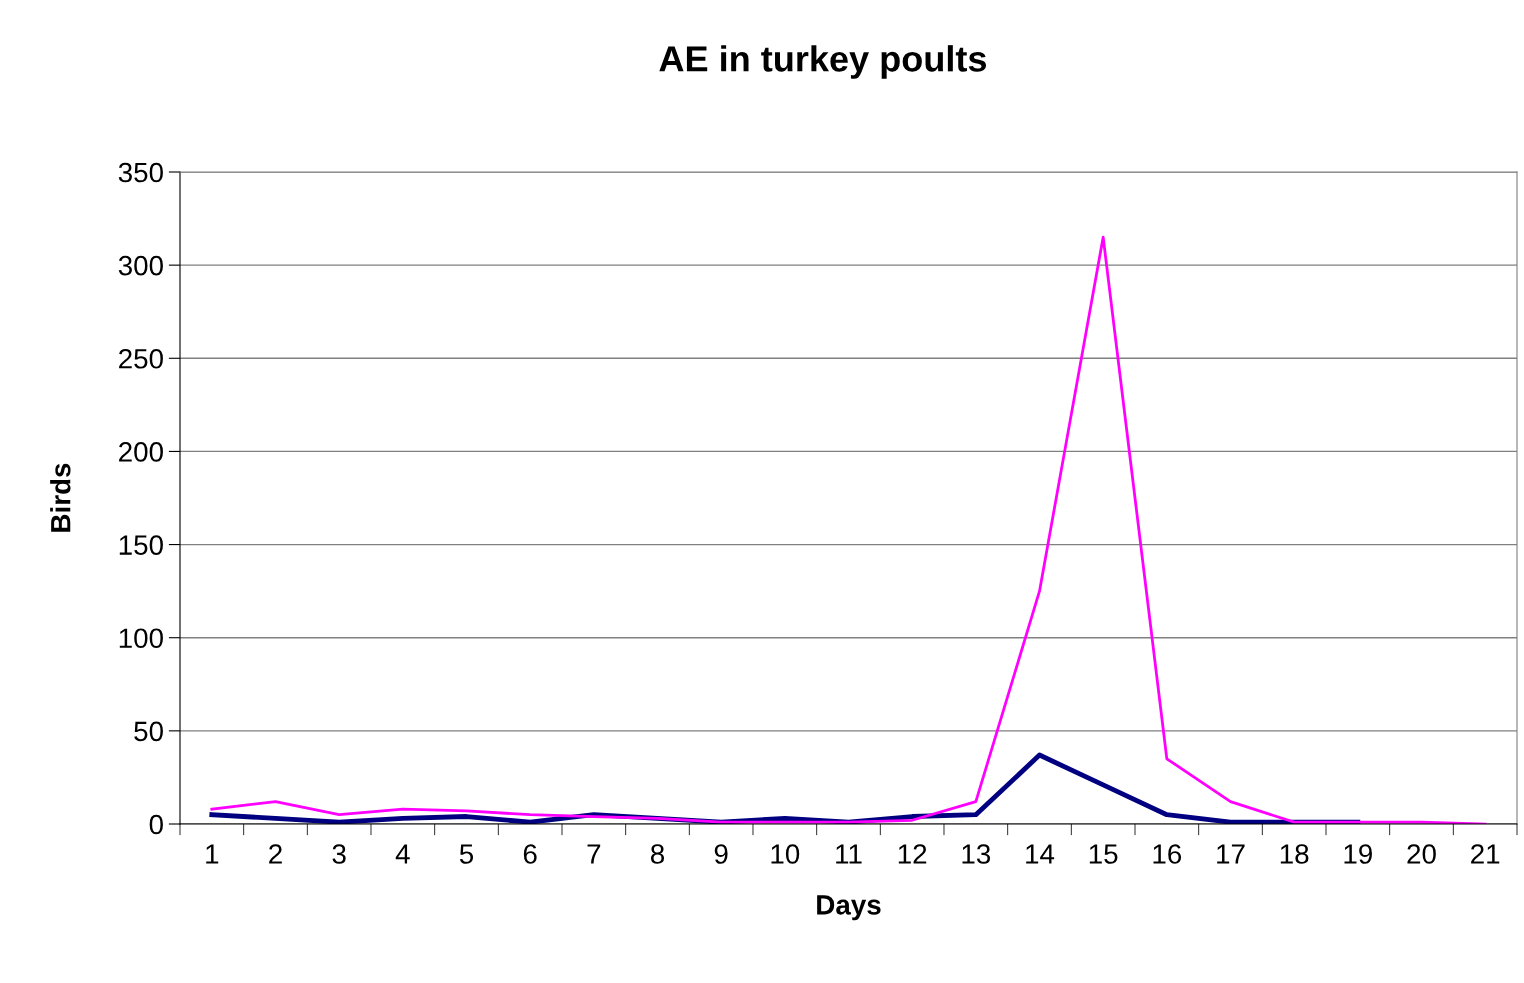 This screenshot has height=983, width=1524. Describe the element at coordinates (141, 452) in the screenshot. I see `y-tick-label: 200` at that location.